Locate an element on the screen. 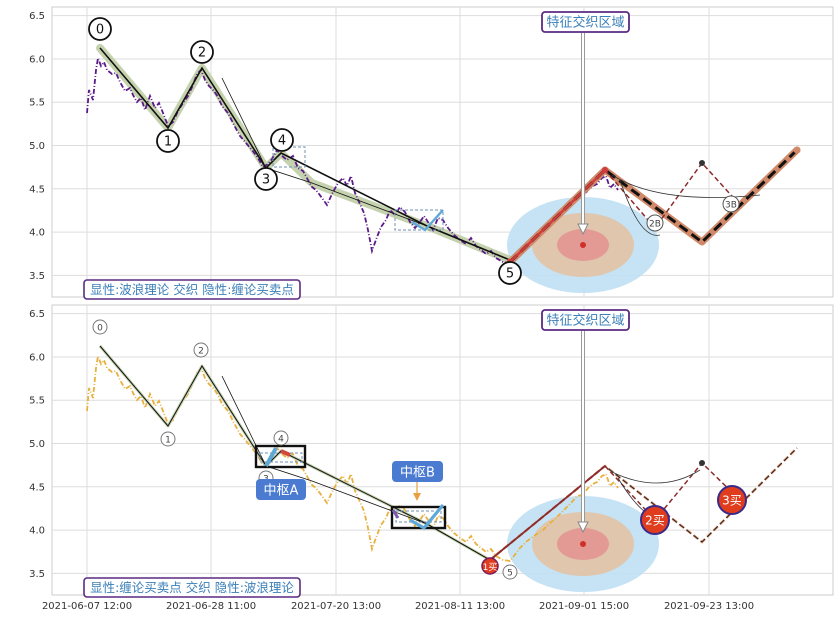 This screenshot has width=839, height=617. center-b-purple is located at coordinates (395, 514).